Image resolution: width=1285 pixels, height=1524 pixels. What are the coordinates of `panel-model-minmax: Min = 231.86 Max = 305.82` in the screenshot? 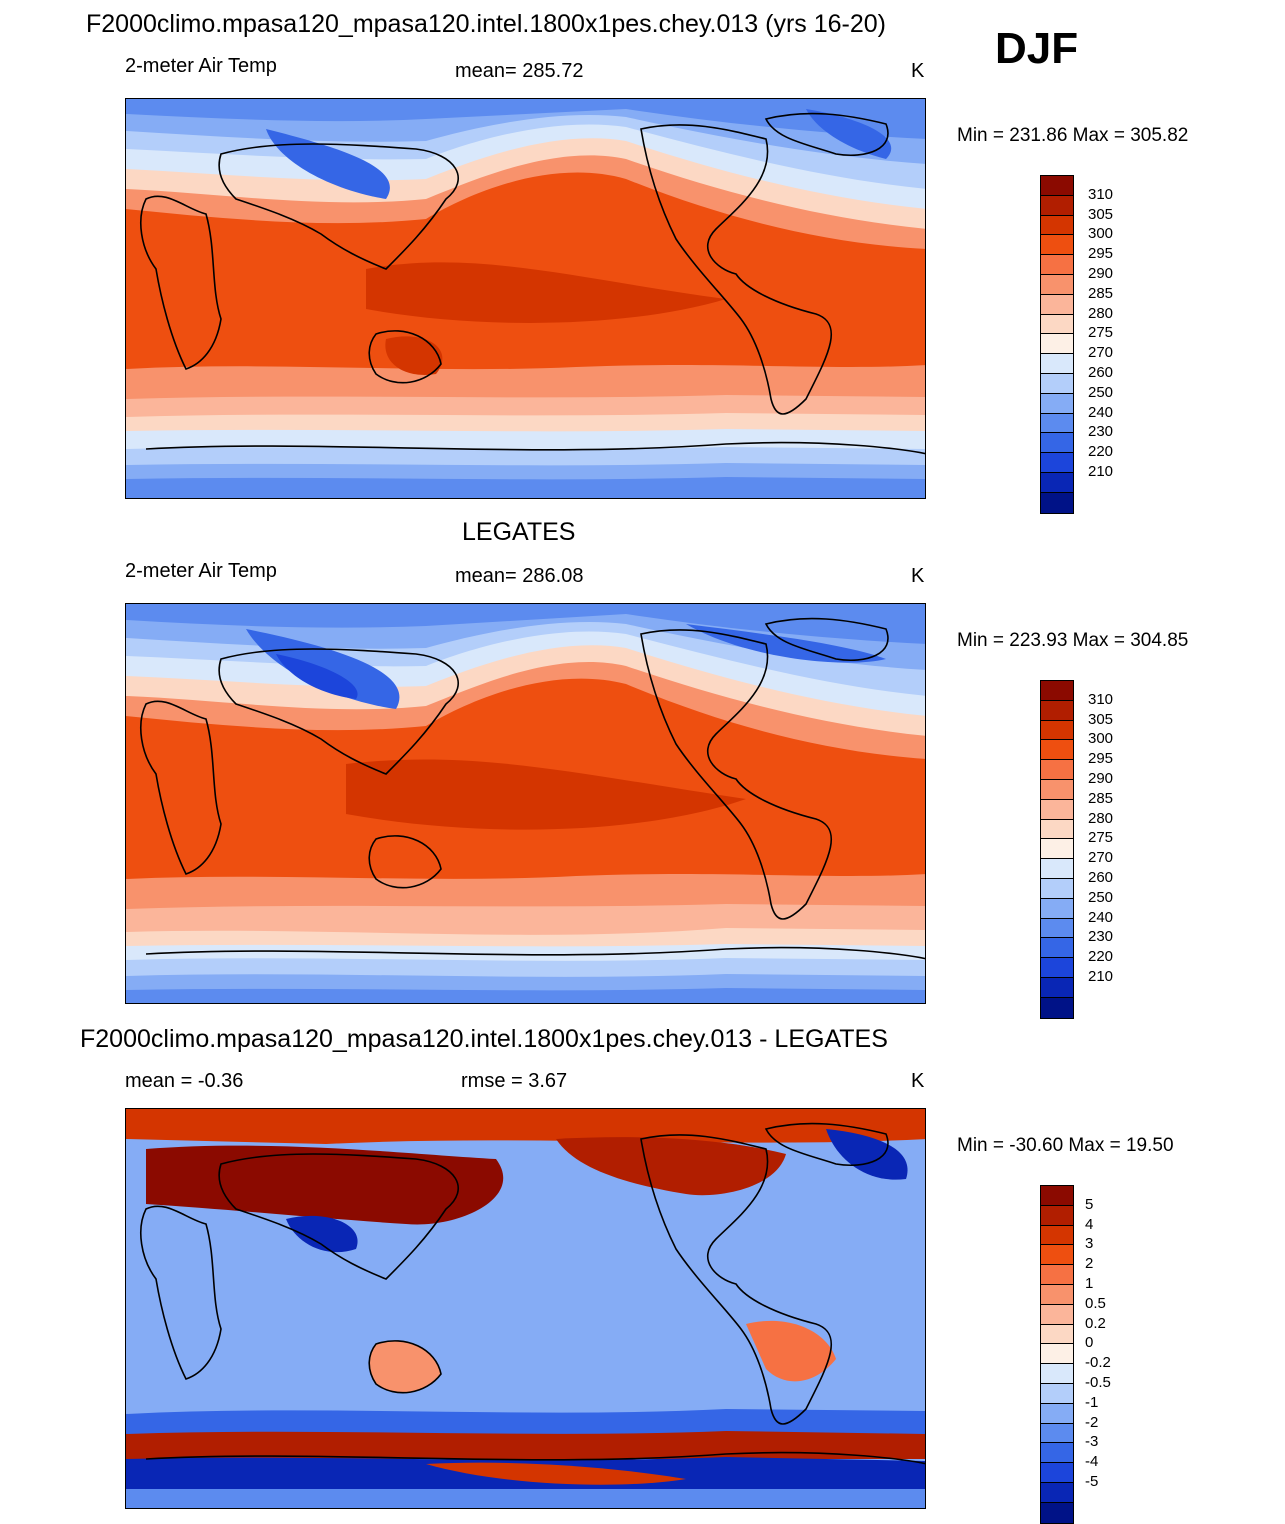 It's located at (1073, 135).